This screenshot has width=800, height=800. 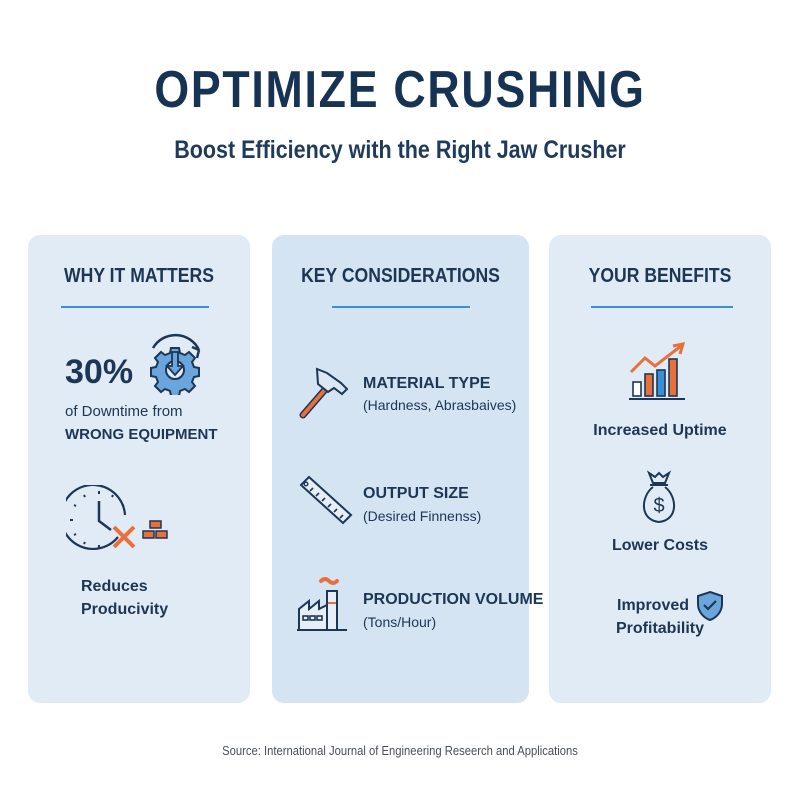 I want to click on consideration-detail: (Tons/Hour), so click(x=400, y=622).